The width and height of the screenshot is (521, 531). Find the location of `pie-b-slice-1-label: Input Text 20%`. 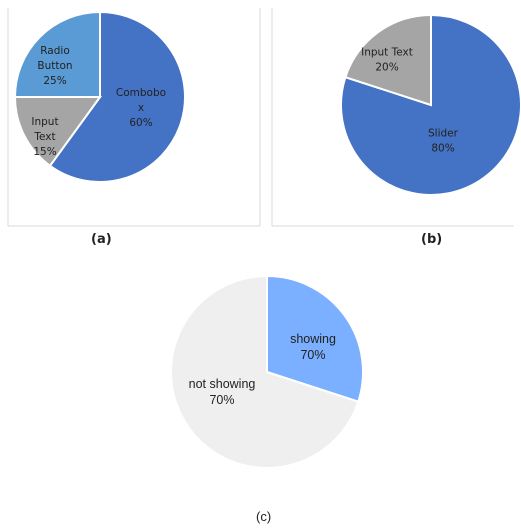

pie-b-slice-1-label: Input Text 20% is located at coordinates (387, 60).